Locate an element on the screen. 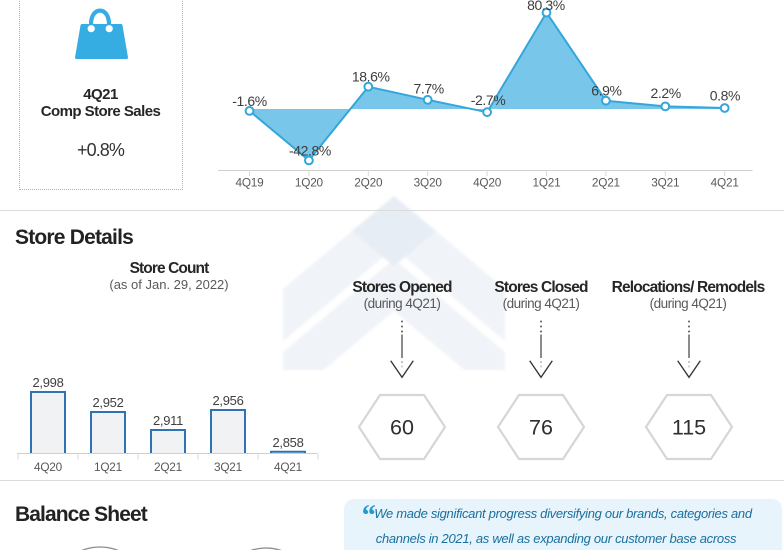 The image size is (784, 550). svg-text: 2,952 is located at coordinates (107, 402).